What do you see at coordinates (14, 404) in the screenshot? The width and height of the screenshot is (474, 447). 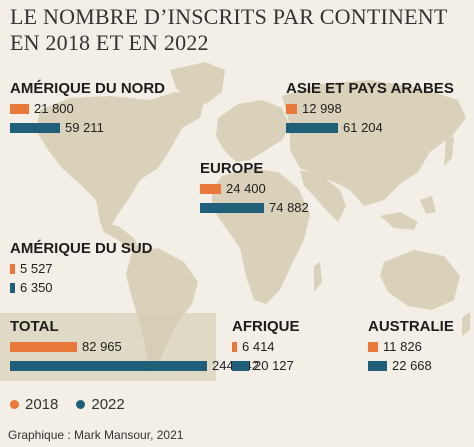 I see `legend-swatch-2018` at bounding box center [14, 404].